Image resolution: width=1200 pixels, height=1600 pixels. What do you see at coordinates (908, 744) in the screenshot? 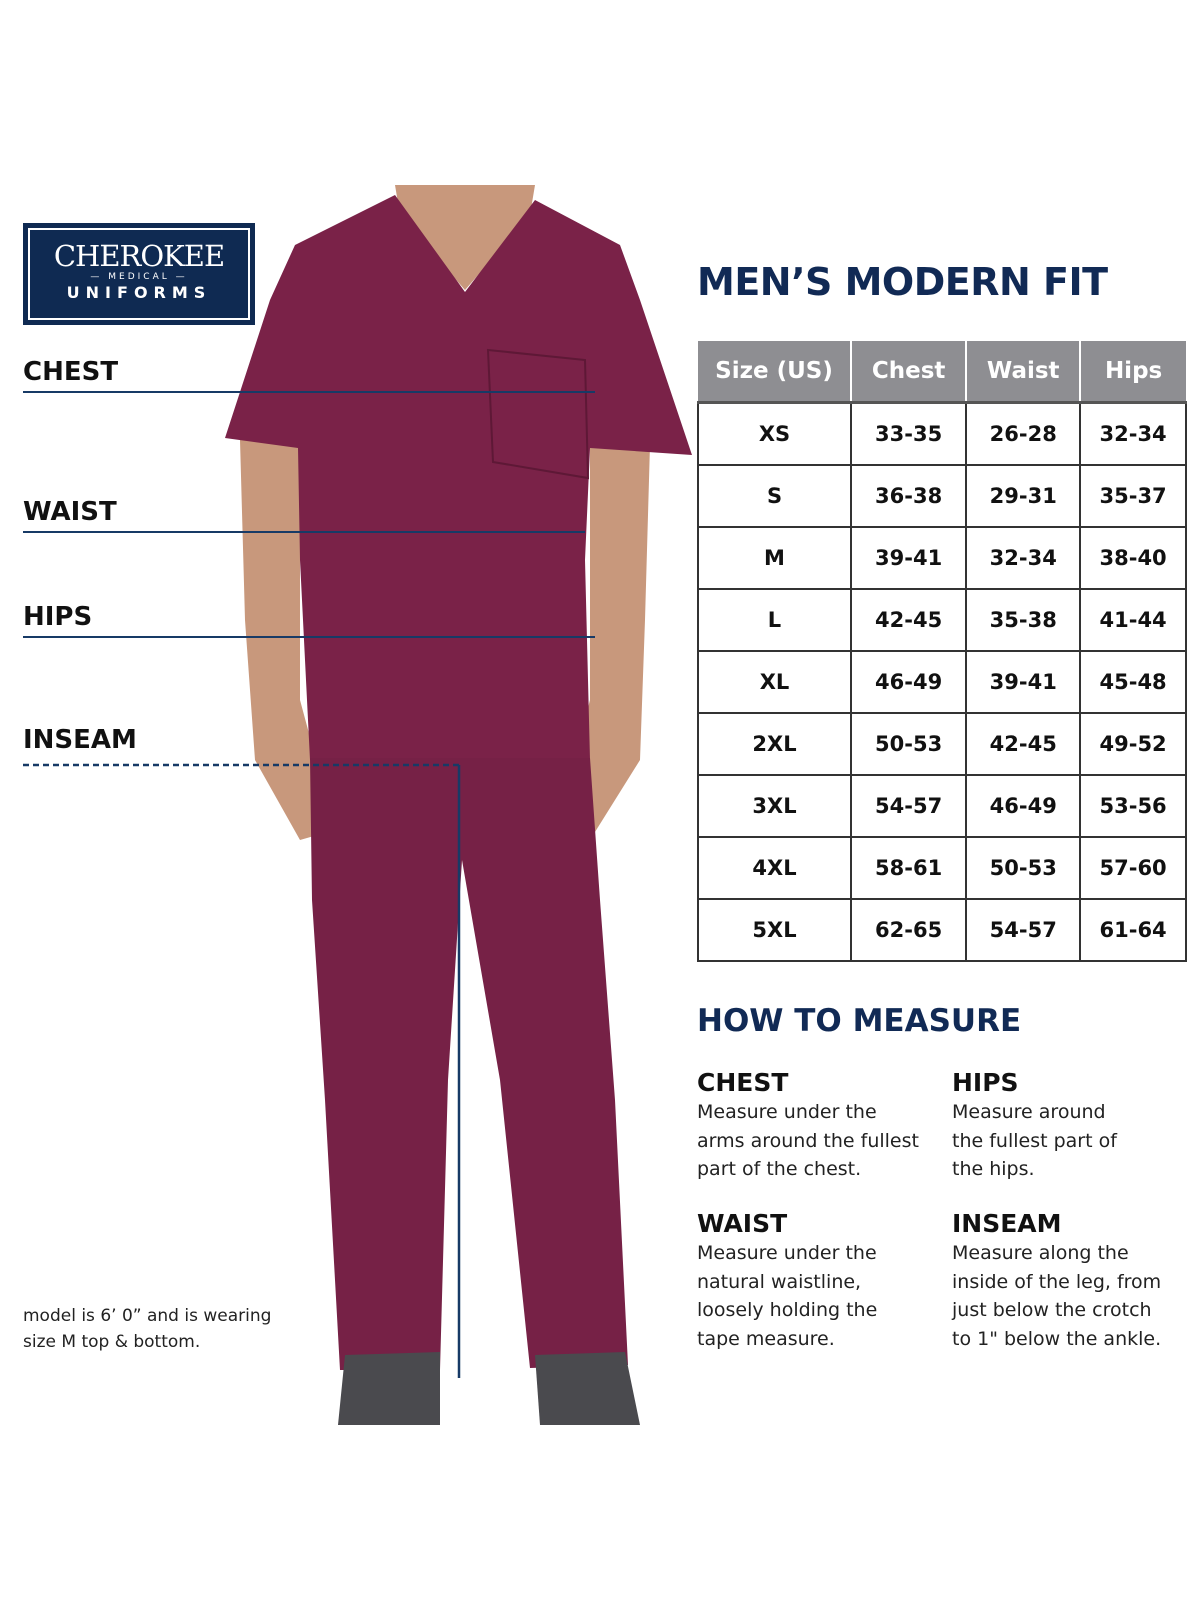
I see `cell-chest: 50-53` at bounding box center [908, 744].